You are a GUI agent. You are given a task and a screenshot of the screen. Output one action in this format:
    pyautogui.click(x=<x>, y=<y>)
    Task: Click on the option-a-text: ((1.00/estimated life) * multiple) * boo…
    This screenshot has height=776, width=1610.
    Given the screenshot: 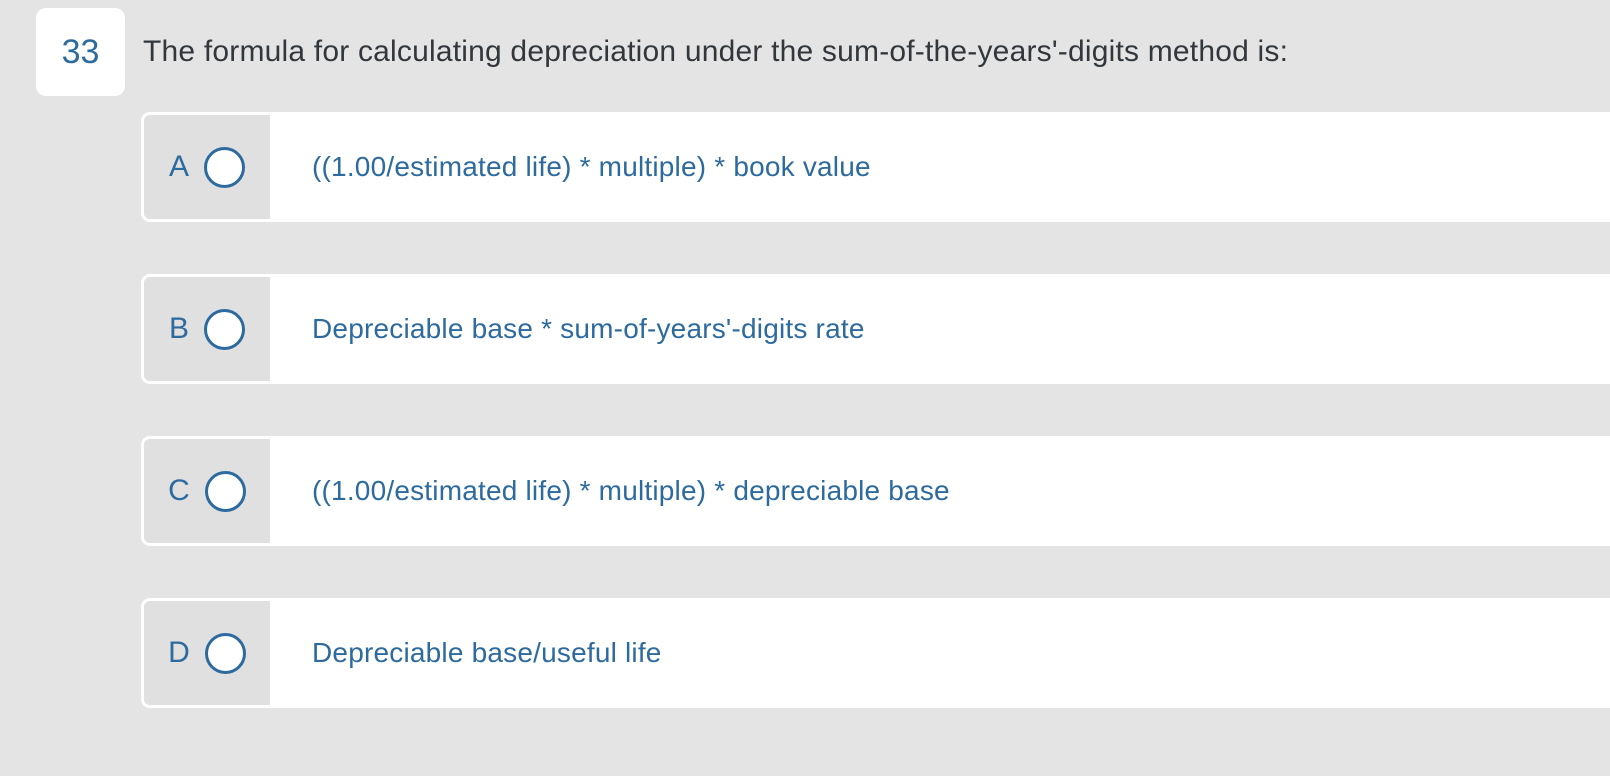 What is the action you would take?
    pyautogui.click(x=591, y=166)
    